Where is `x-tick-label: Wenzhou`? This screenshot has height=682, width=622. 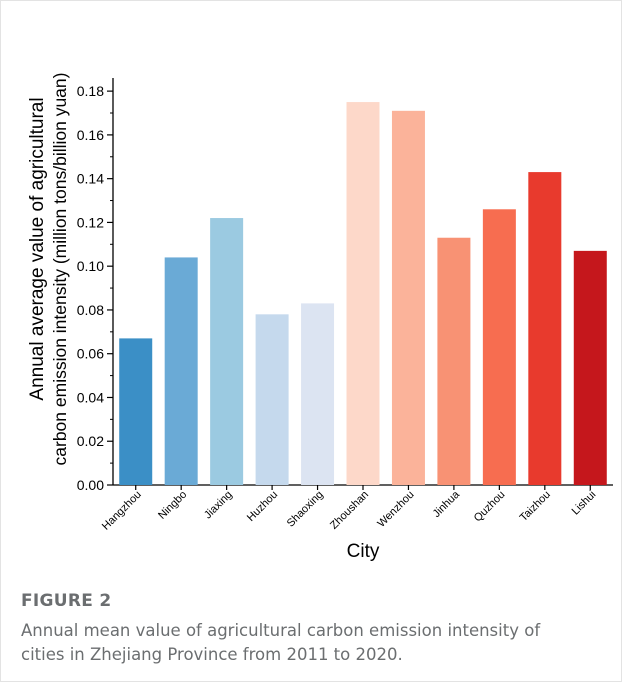 x-tick-label: Wenzhou is located at coordinates (395, 509).